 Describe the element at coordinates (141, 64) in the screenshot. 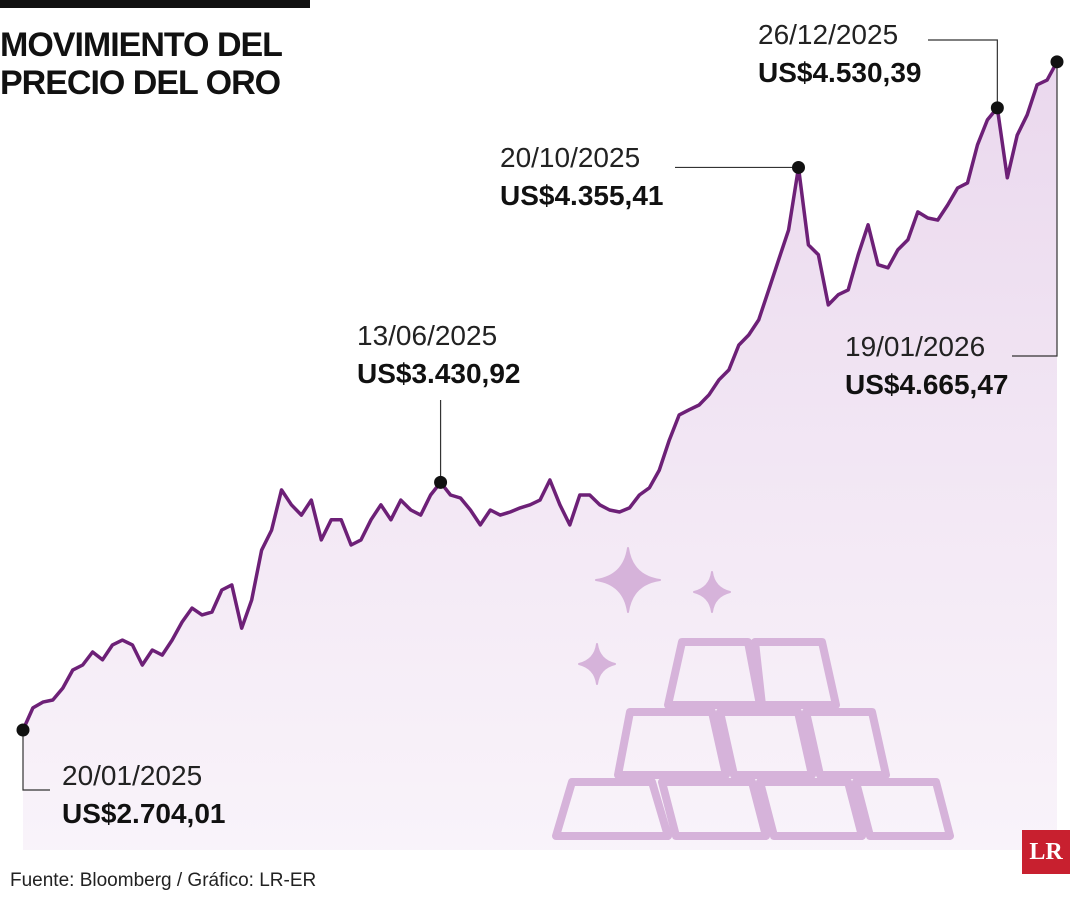

I see `chart-title: MOVIMIENTO DEL PRECIO DEL ORO` at that location.